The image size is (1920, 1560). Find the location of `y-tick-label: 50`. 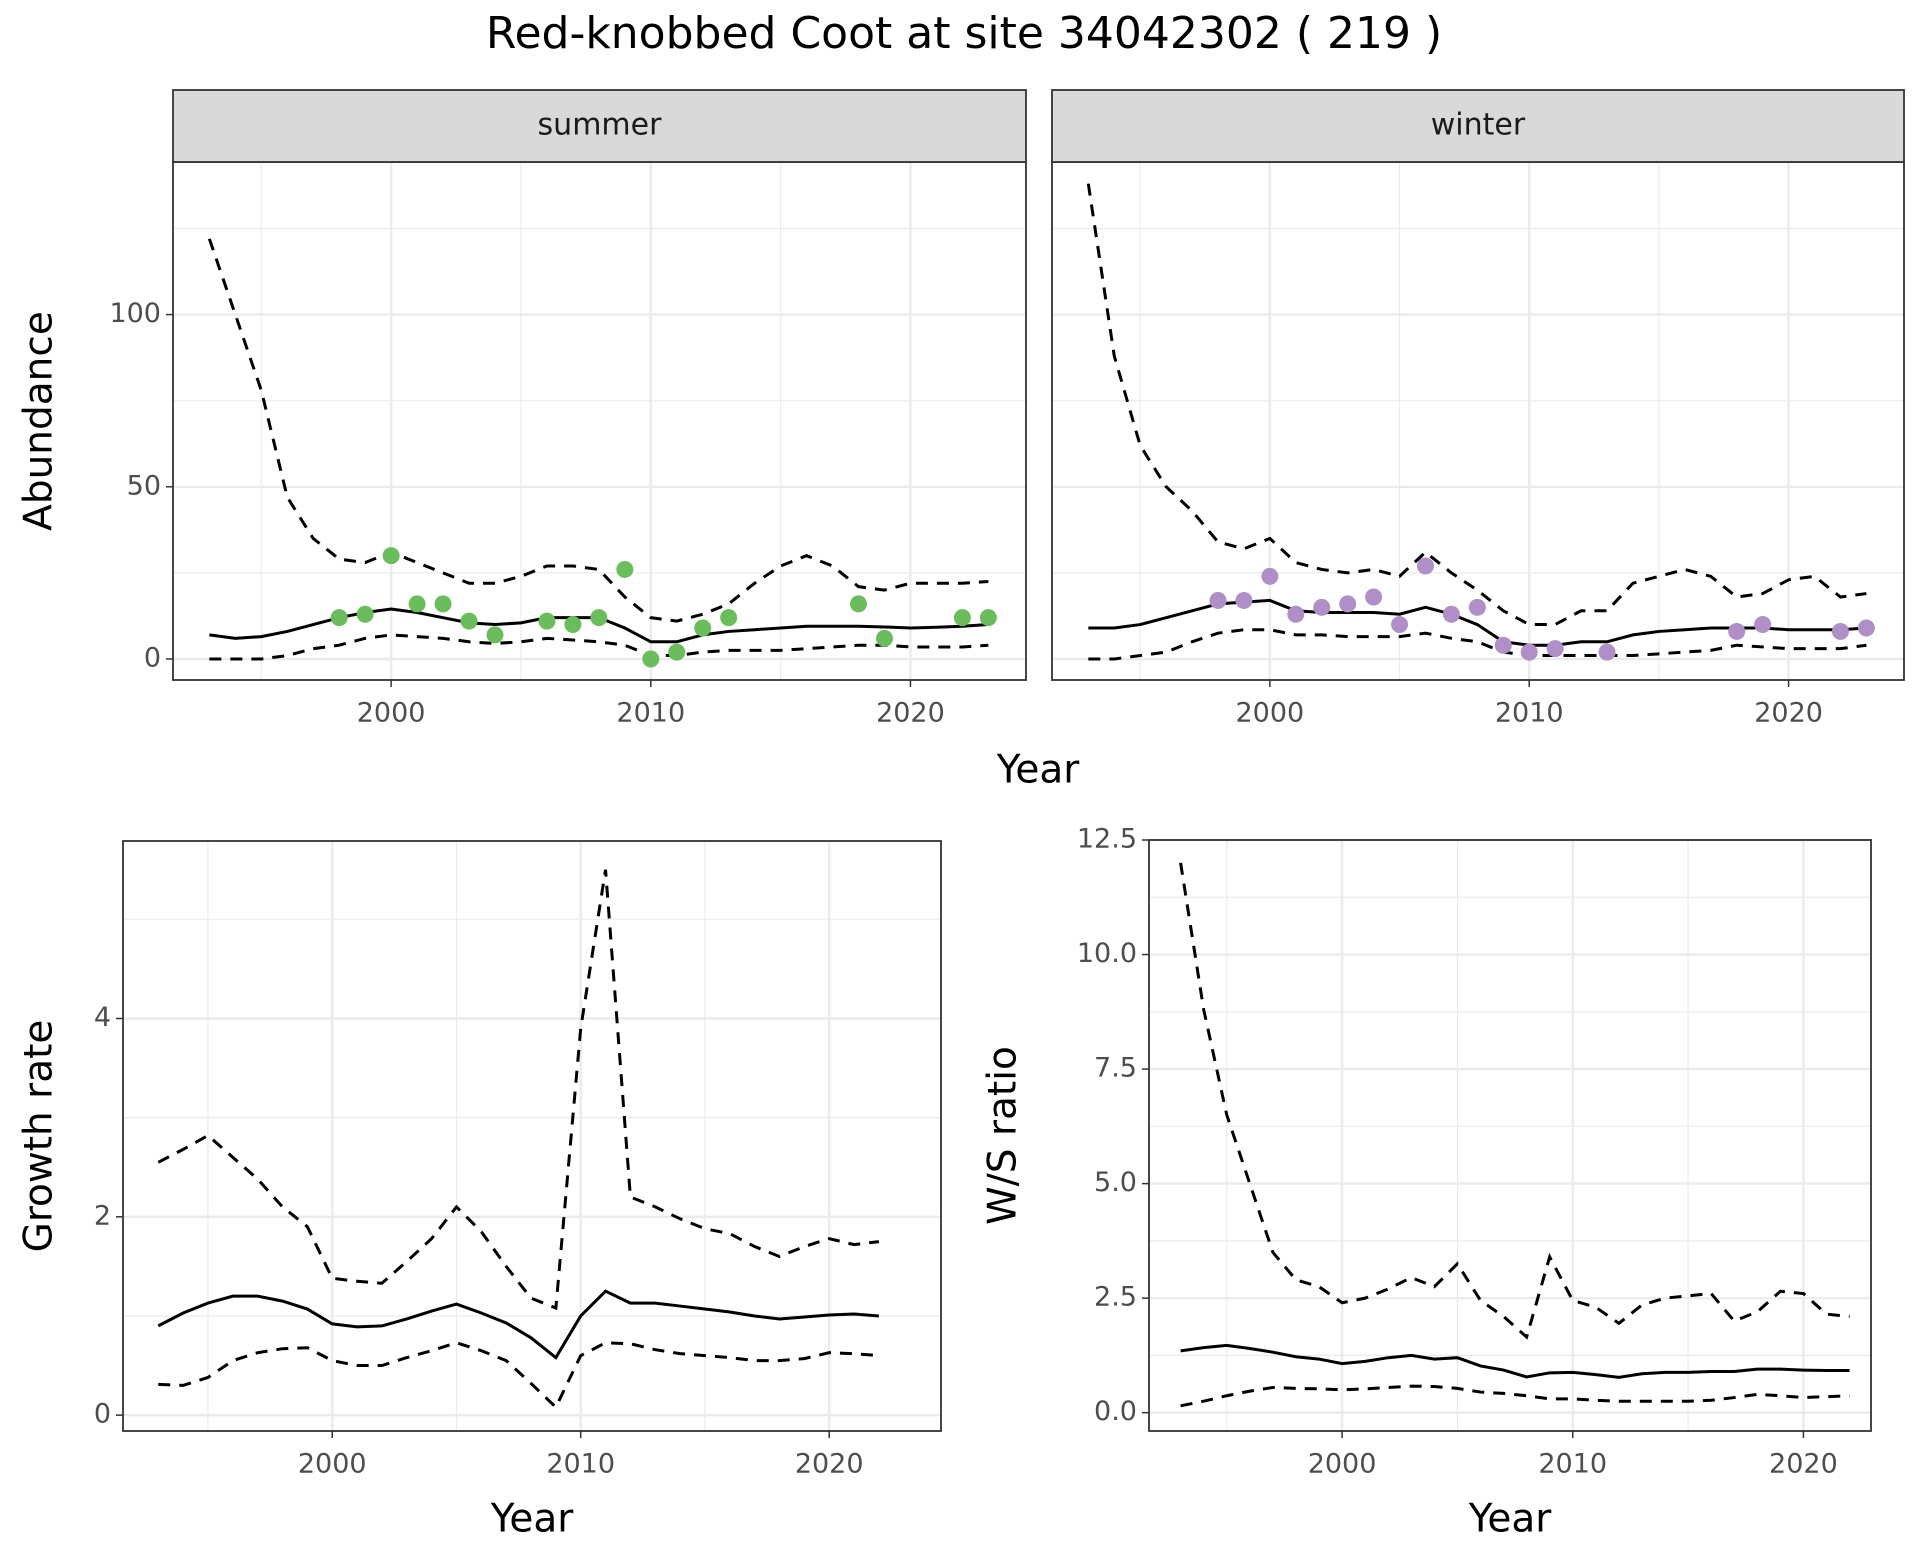

y-tick-label: 50 is located at coordinates (144, 485).